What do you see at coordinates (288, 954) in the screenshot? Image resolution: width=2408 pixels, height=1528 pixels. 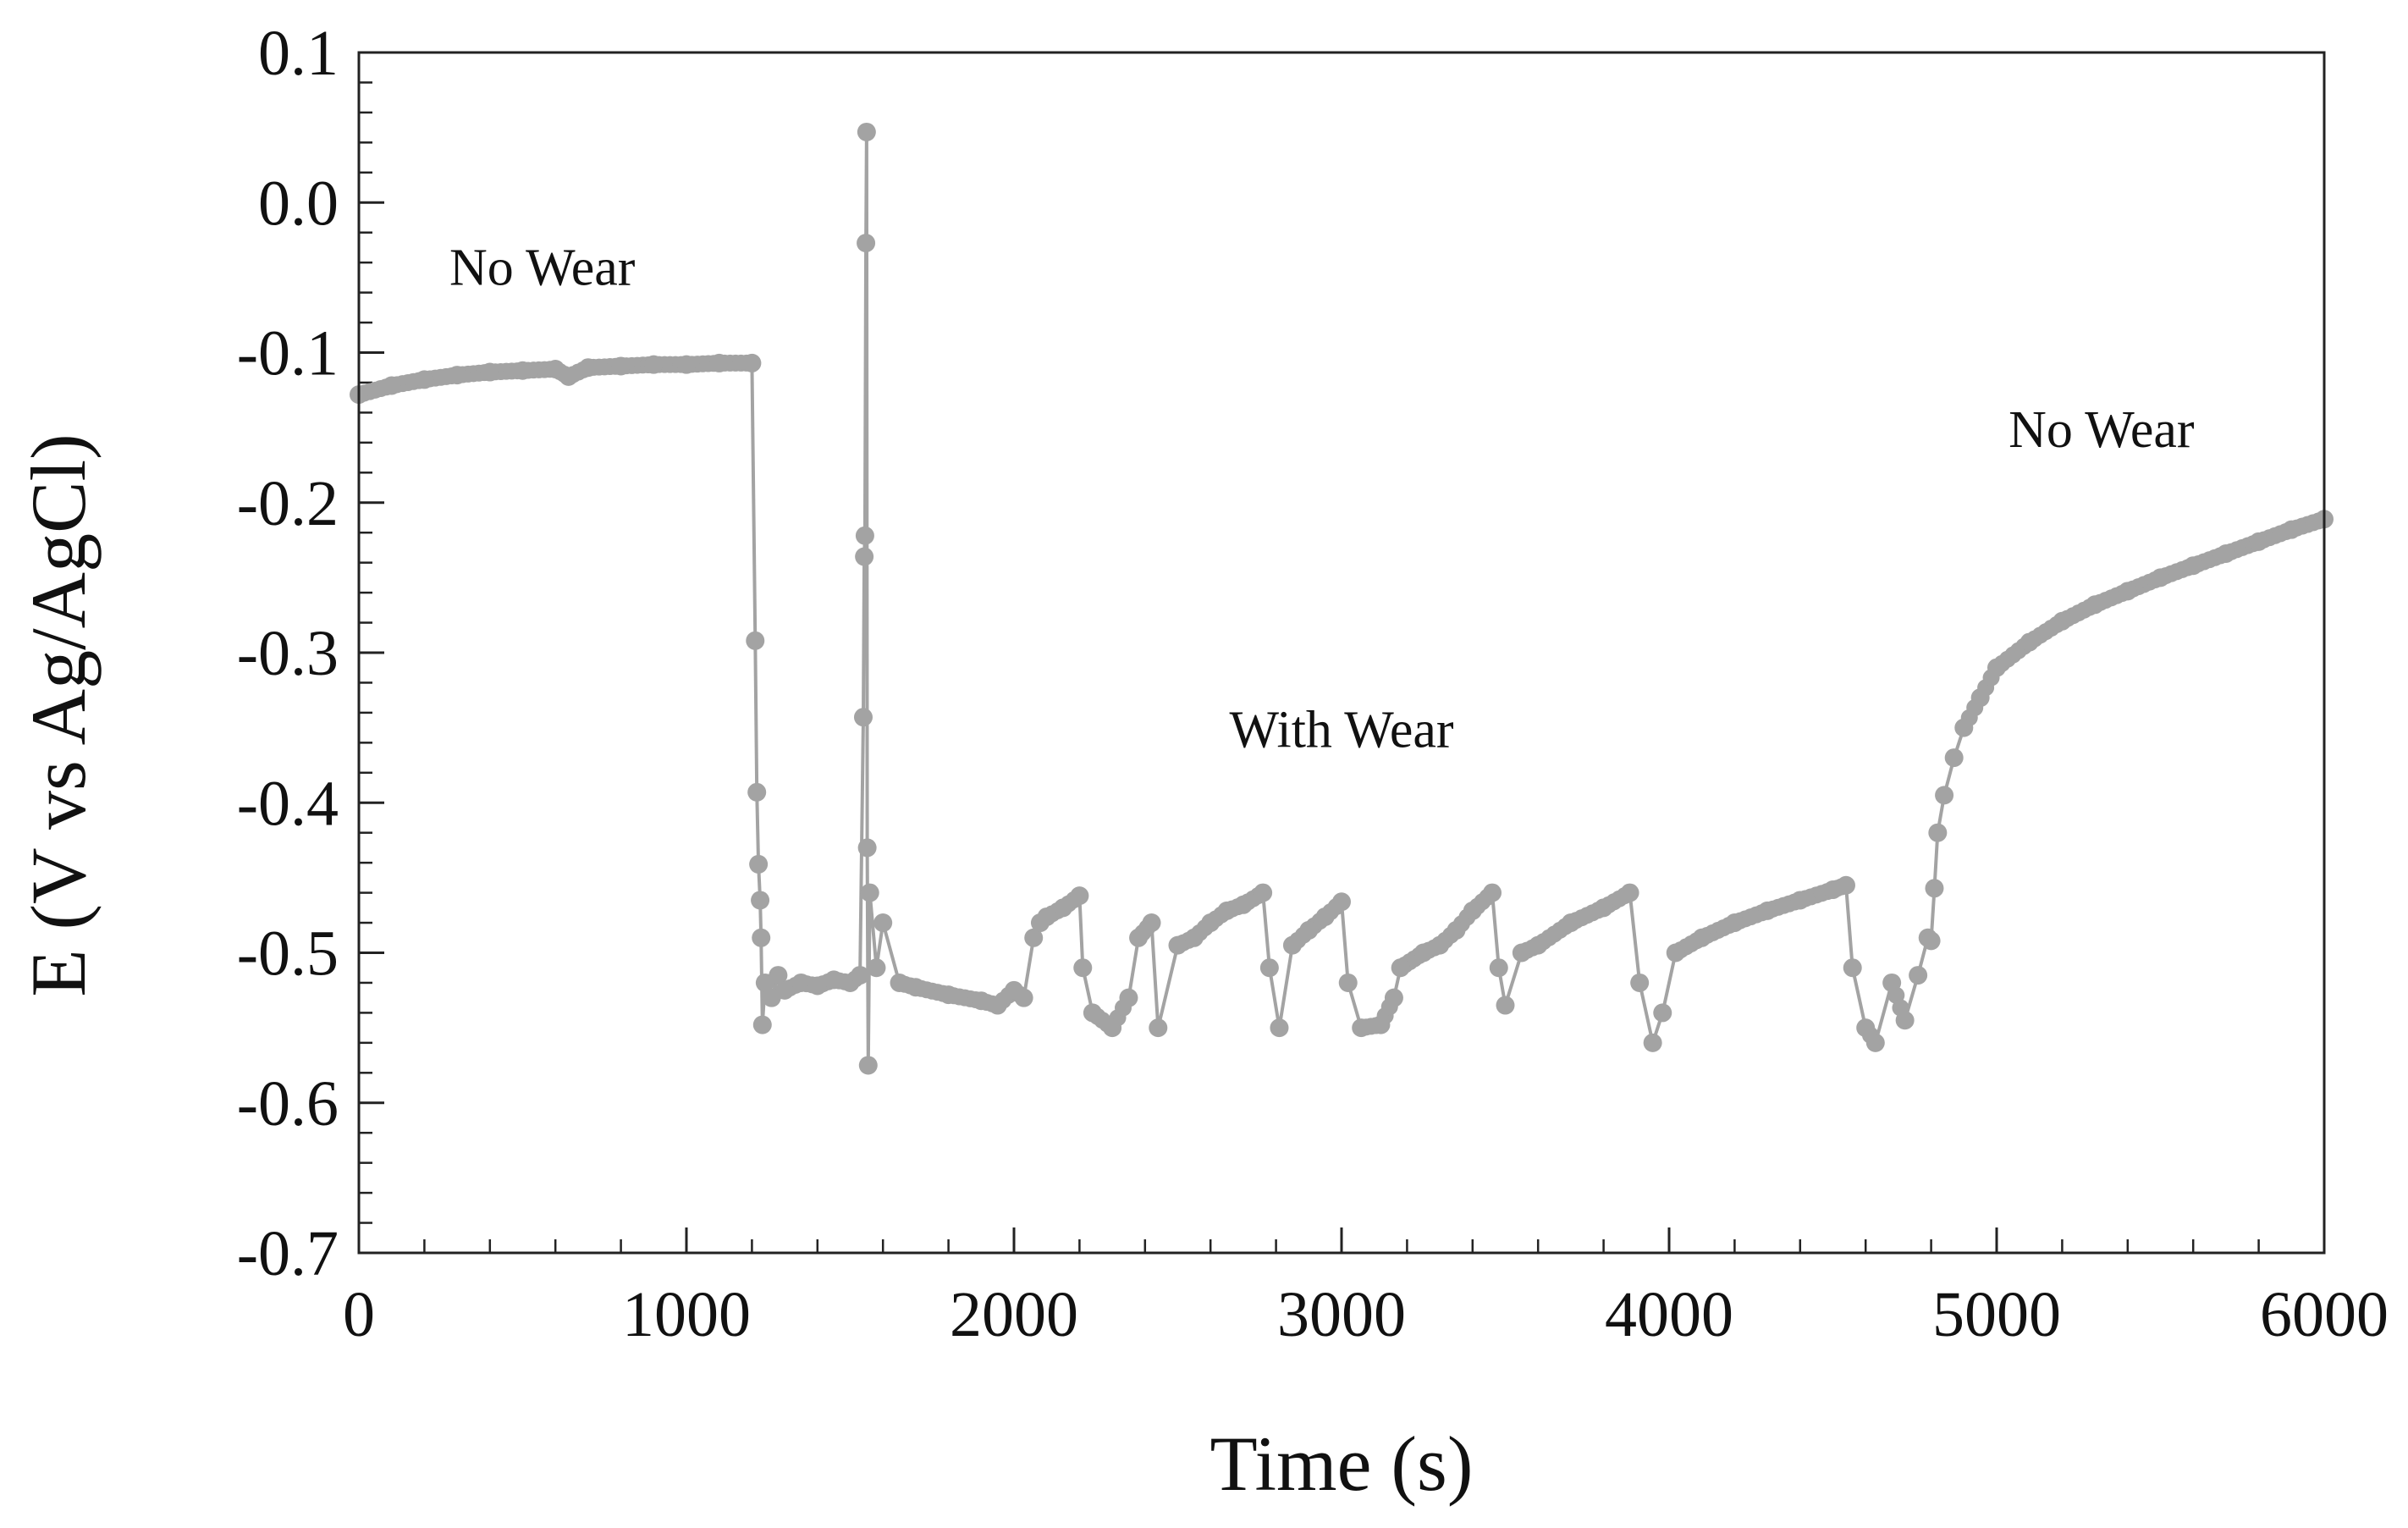 I see `y-tick-label: -0.5` at bounding box center [288, 954].